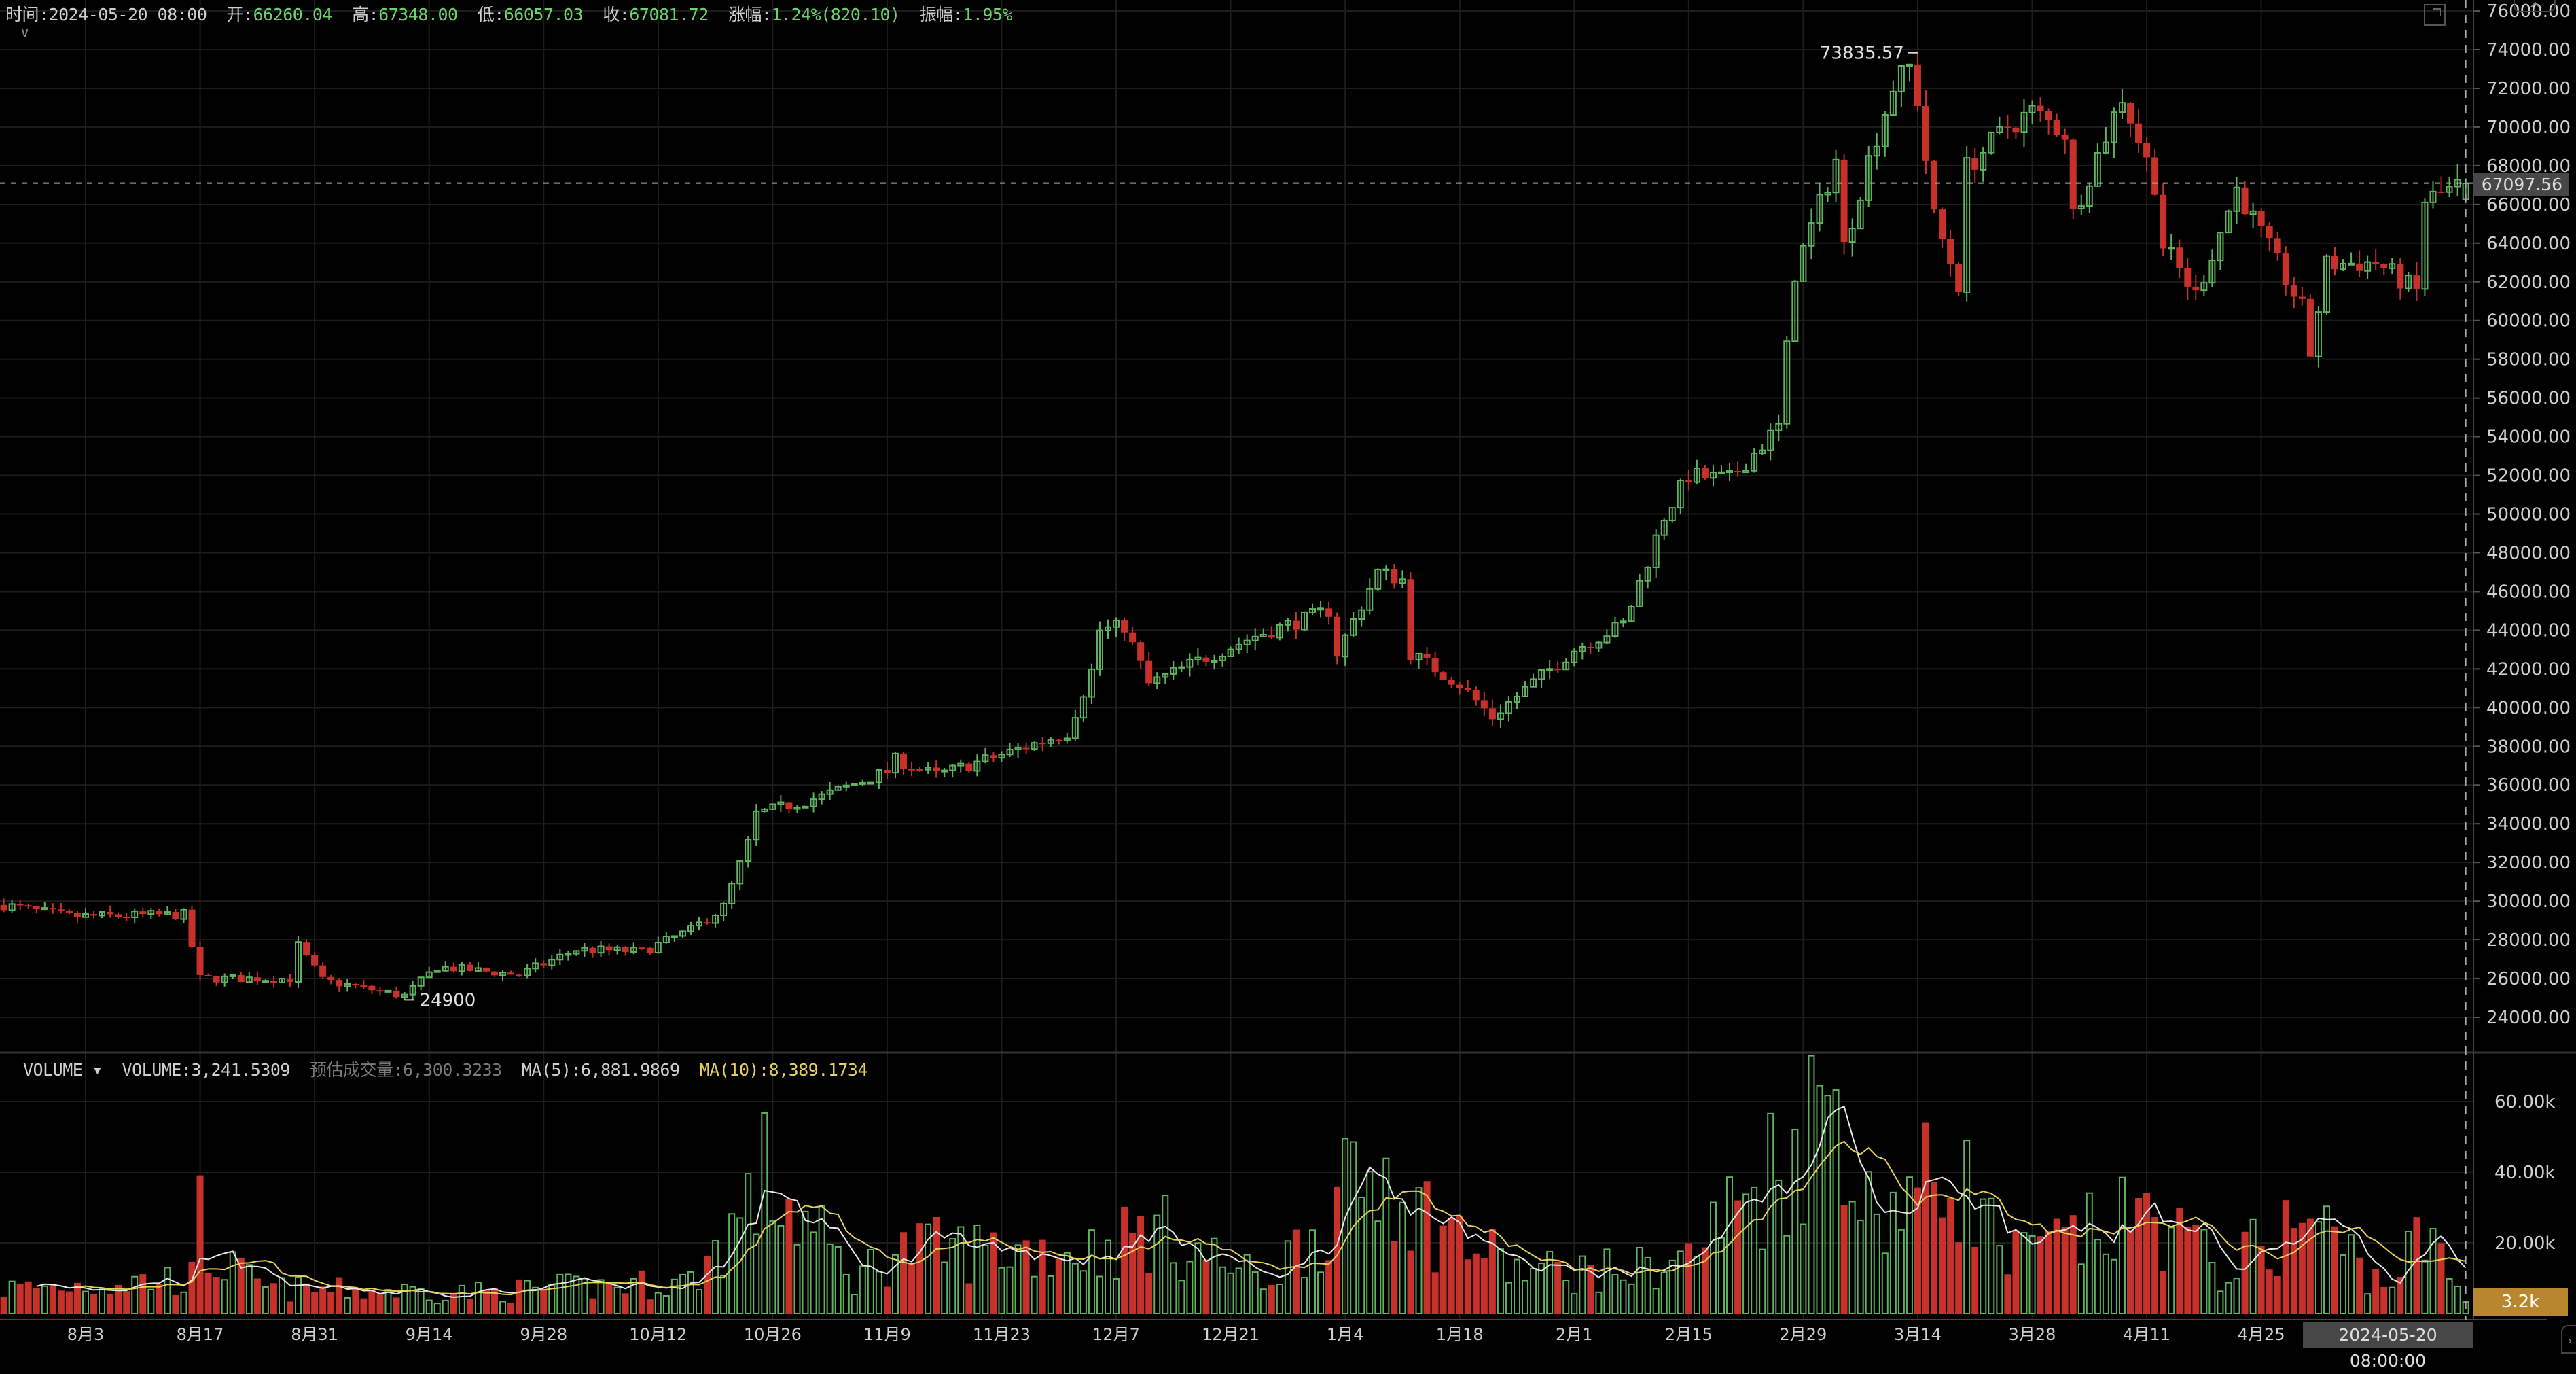 The image size is (2576, 1374). What do you see at coordinates (2528, 669) in the screenshot?
I see `price-tick-label: 42000.00` at bounding box center [2528, 669].